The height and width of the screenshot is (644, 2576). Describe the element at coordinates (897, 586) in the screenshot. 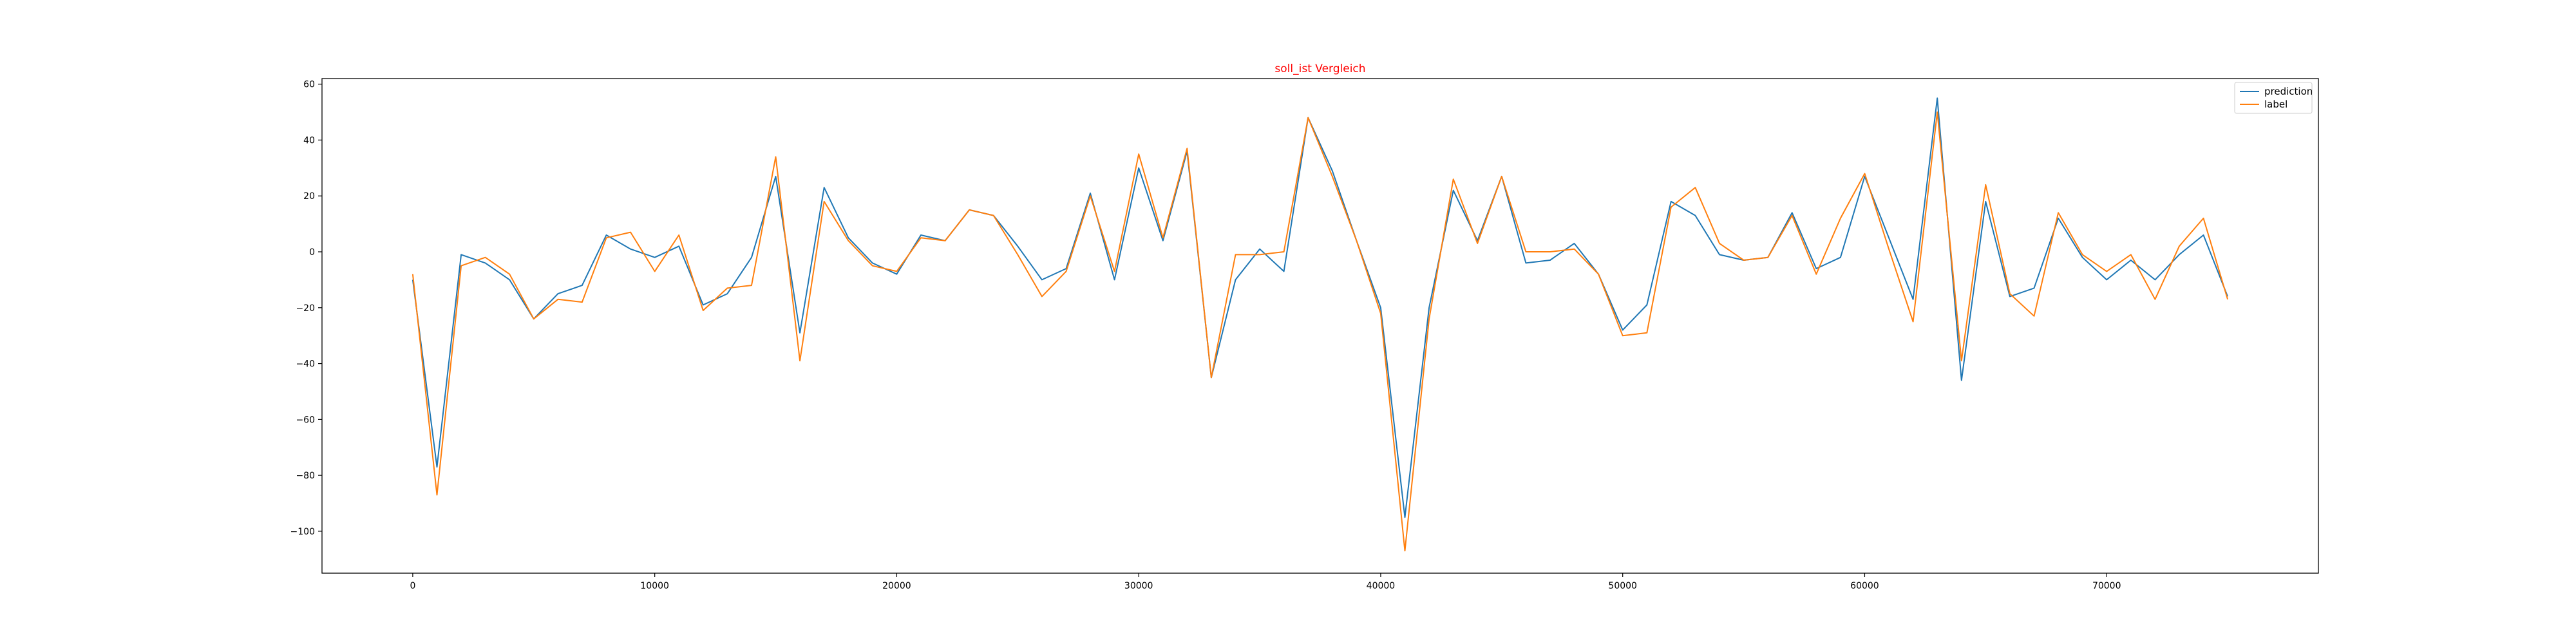

I see `x-tick-label: 20000` at that location.